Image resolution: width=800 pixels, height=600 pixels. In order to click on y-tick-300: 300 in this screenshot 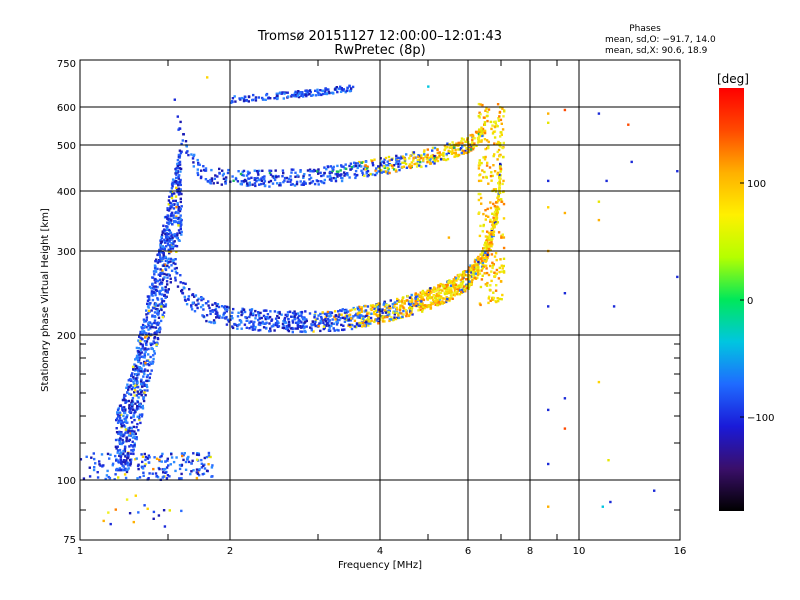, I will do `click(66, 252)`.